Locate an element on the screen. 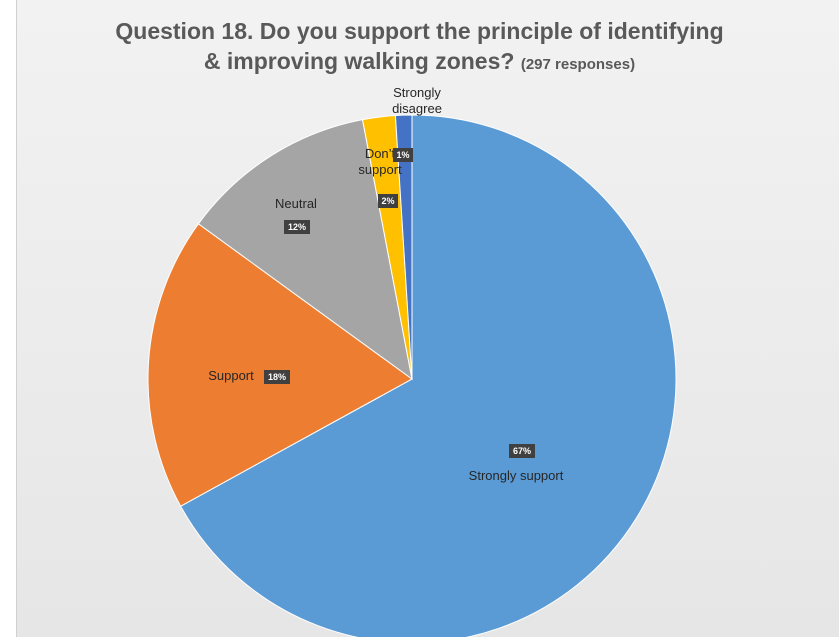  slice-value-dont-support: 2% is located at coordinates (388, 201).